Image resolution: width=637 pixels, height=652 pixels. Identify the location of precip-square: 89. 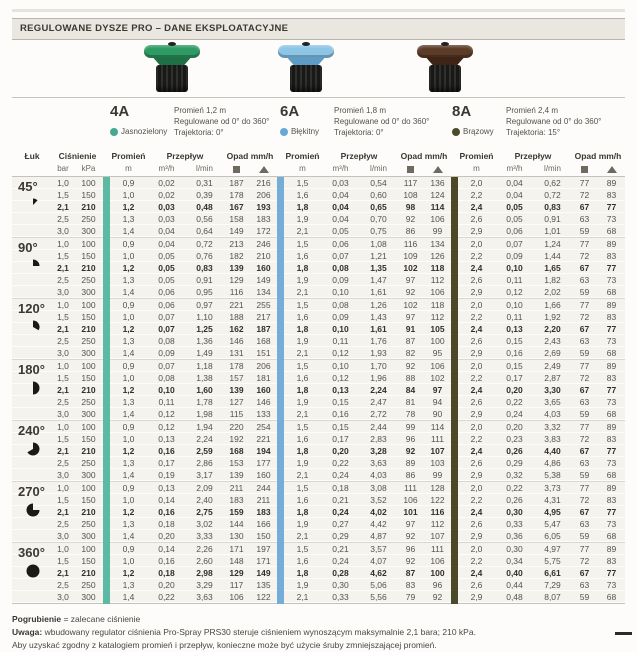
(410, 463).